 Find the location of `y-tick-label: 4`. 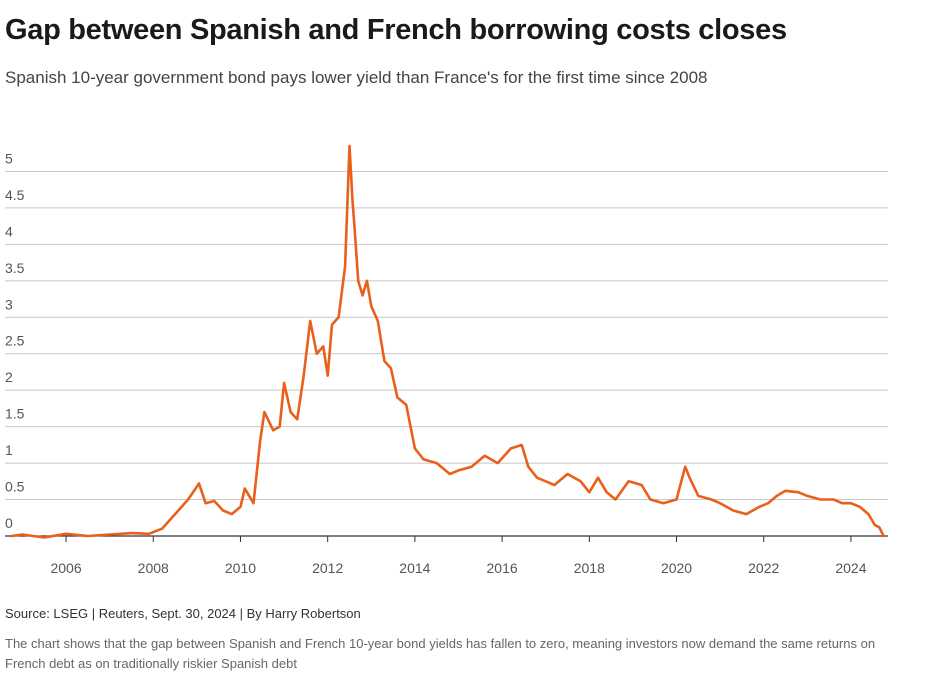

y-tick-label: 4 is located at coordinates (9, 231).